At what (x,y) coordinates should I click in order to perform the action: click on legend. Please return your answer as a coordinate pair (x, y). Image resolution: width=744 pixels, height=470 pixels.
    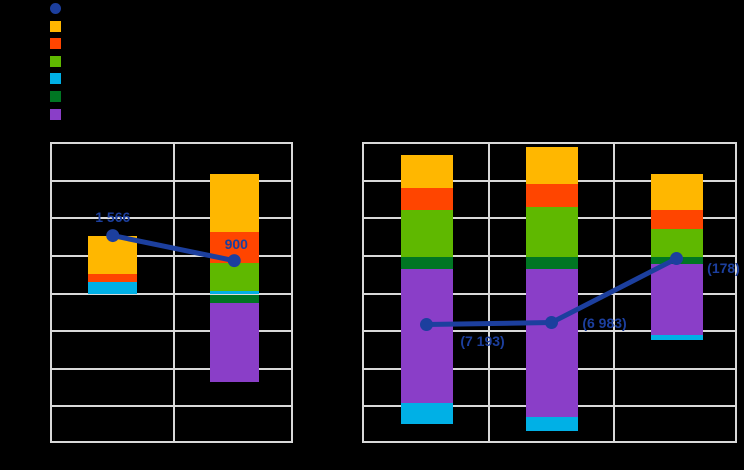
    Looking at the image, I should click on (55, 61).